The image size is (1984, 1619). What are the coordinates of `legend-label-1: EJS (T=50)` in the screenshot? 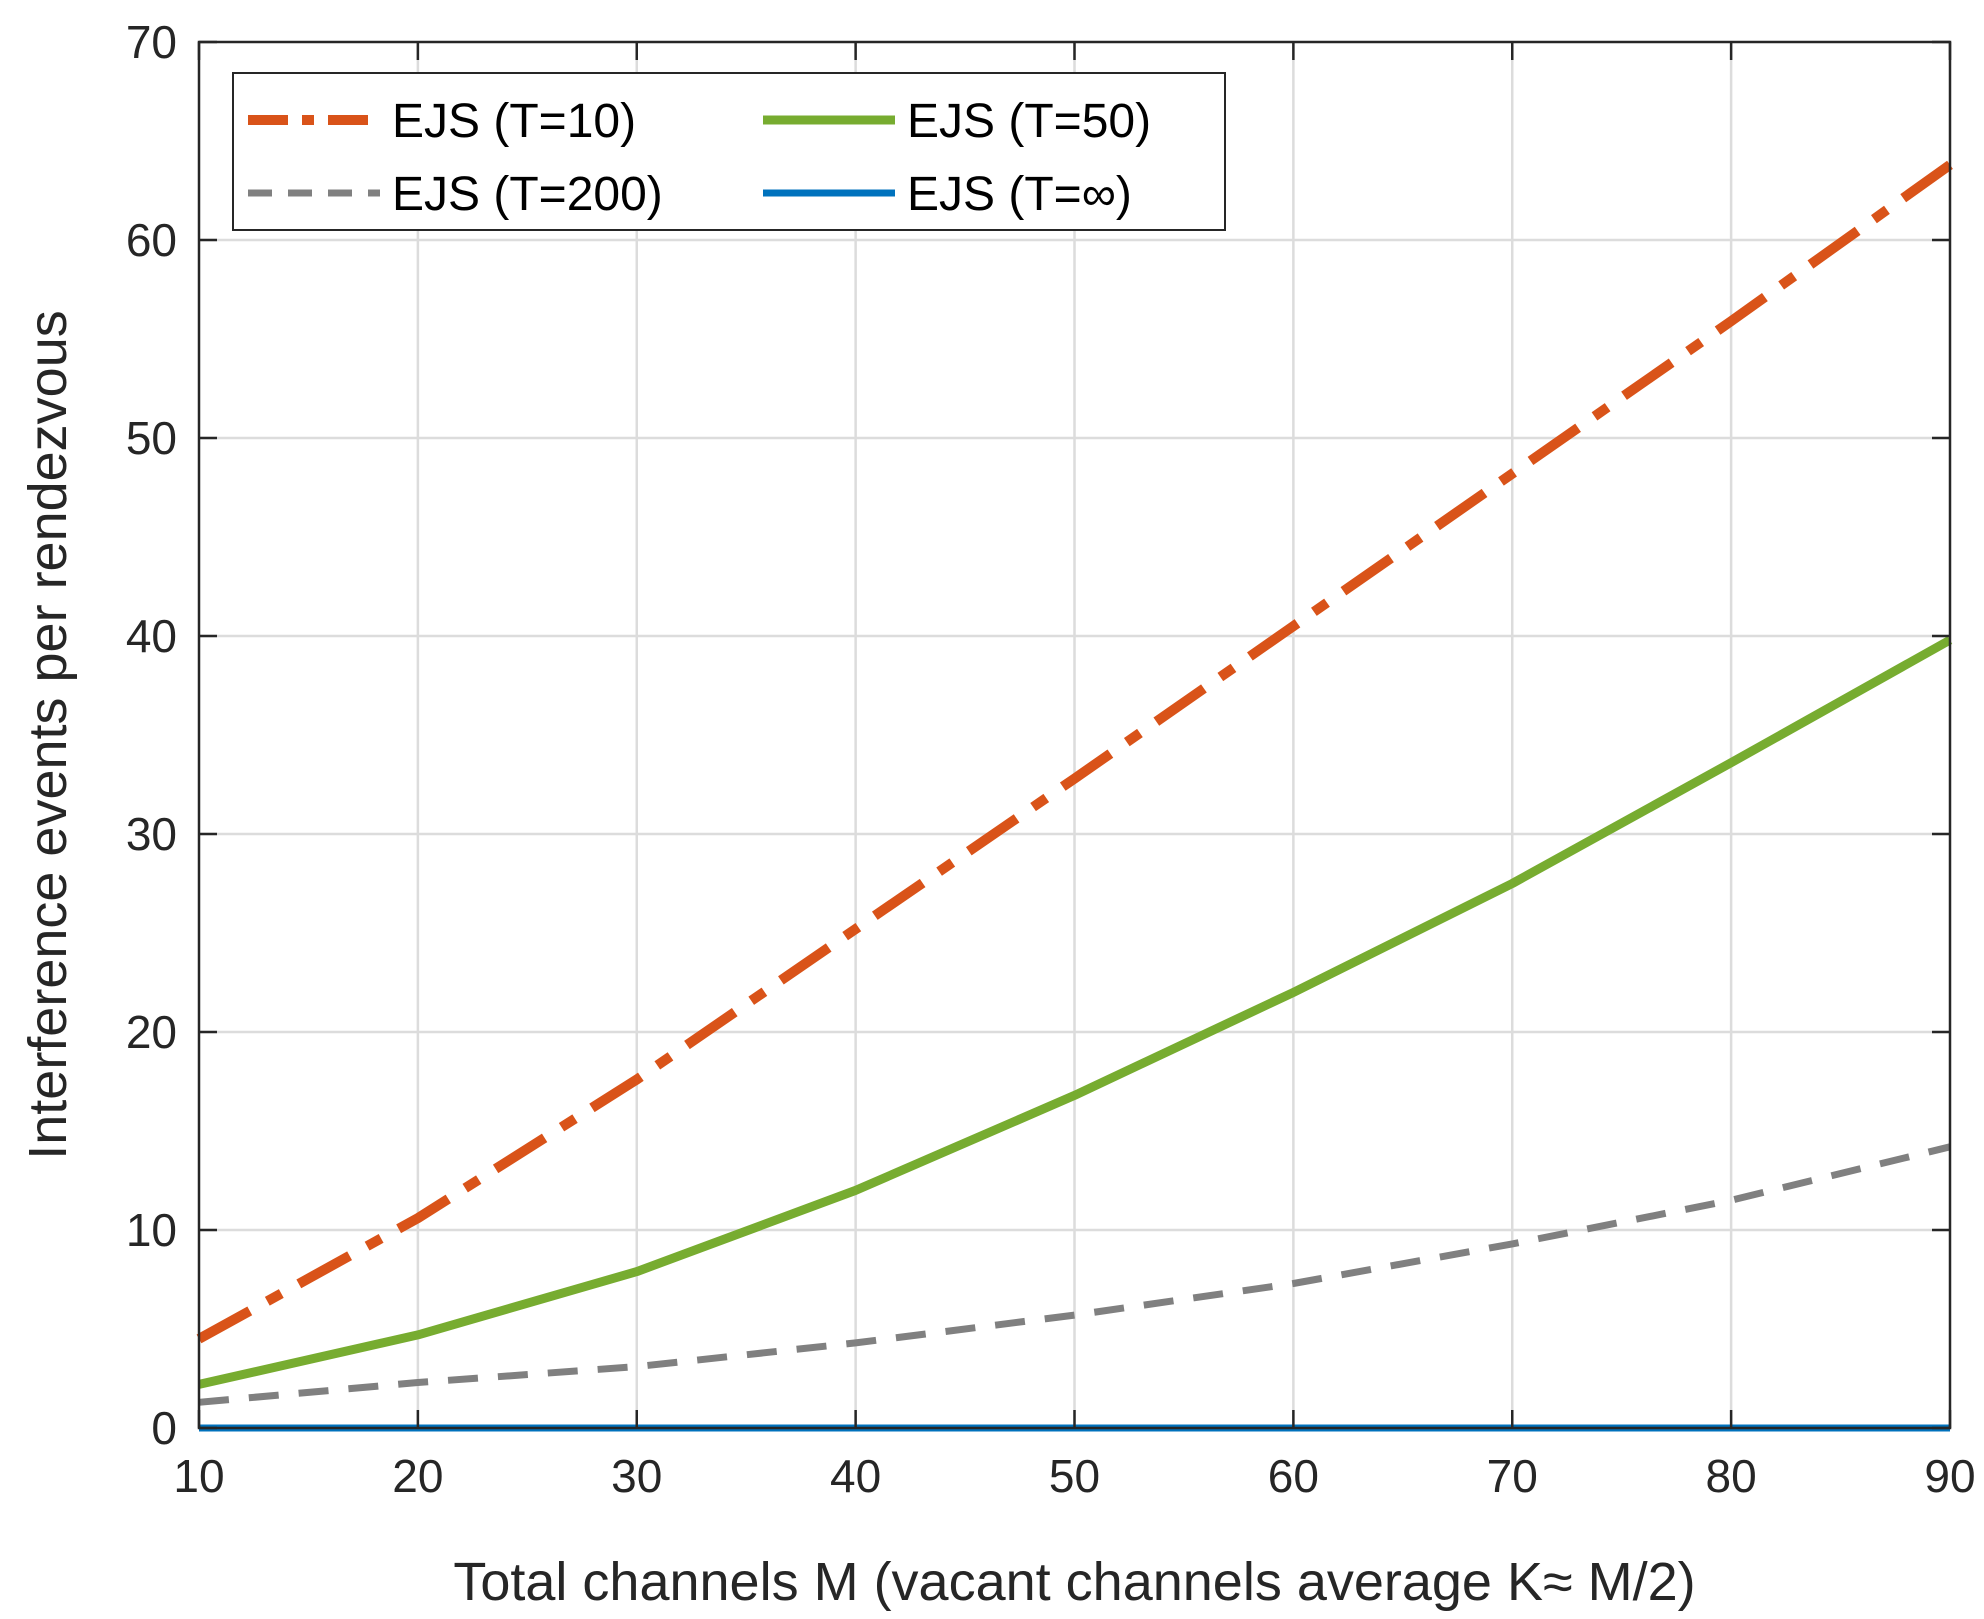 It's located at (1029, 121).